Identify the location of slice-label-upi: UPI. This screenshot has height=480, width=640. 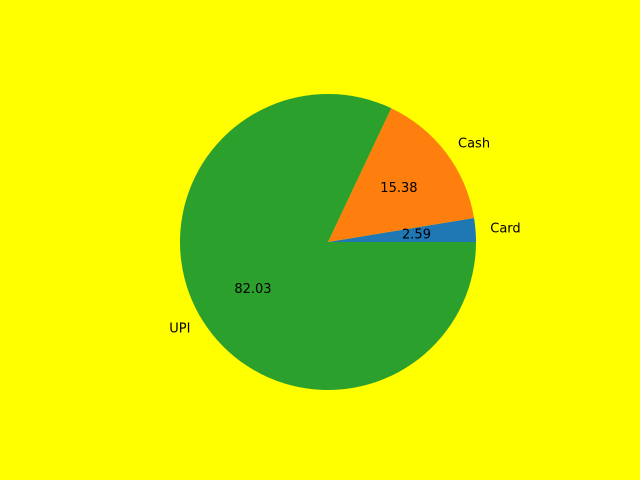
(179, 329).